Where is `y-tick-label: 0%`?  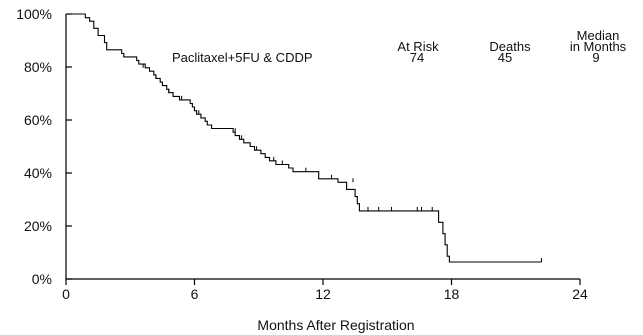
y-tick-label: 0% is located at coordinates (42, 279).